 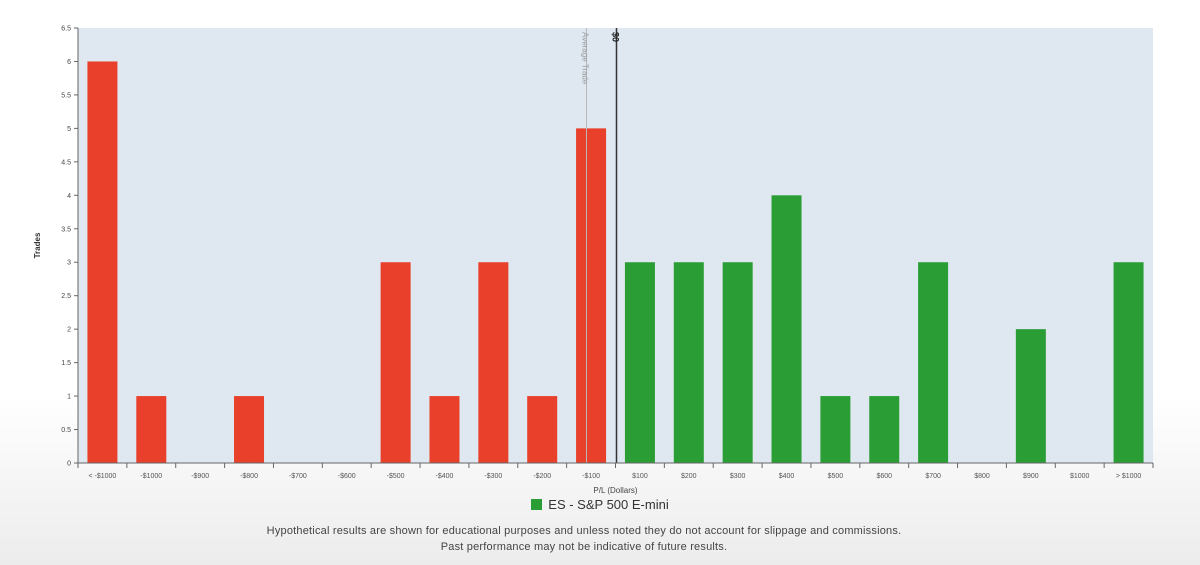 I want to click on reference-lines: Average Trade $0, so click(x=601, y=245).